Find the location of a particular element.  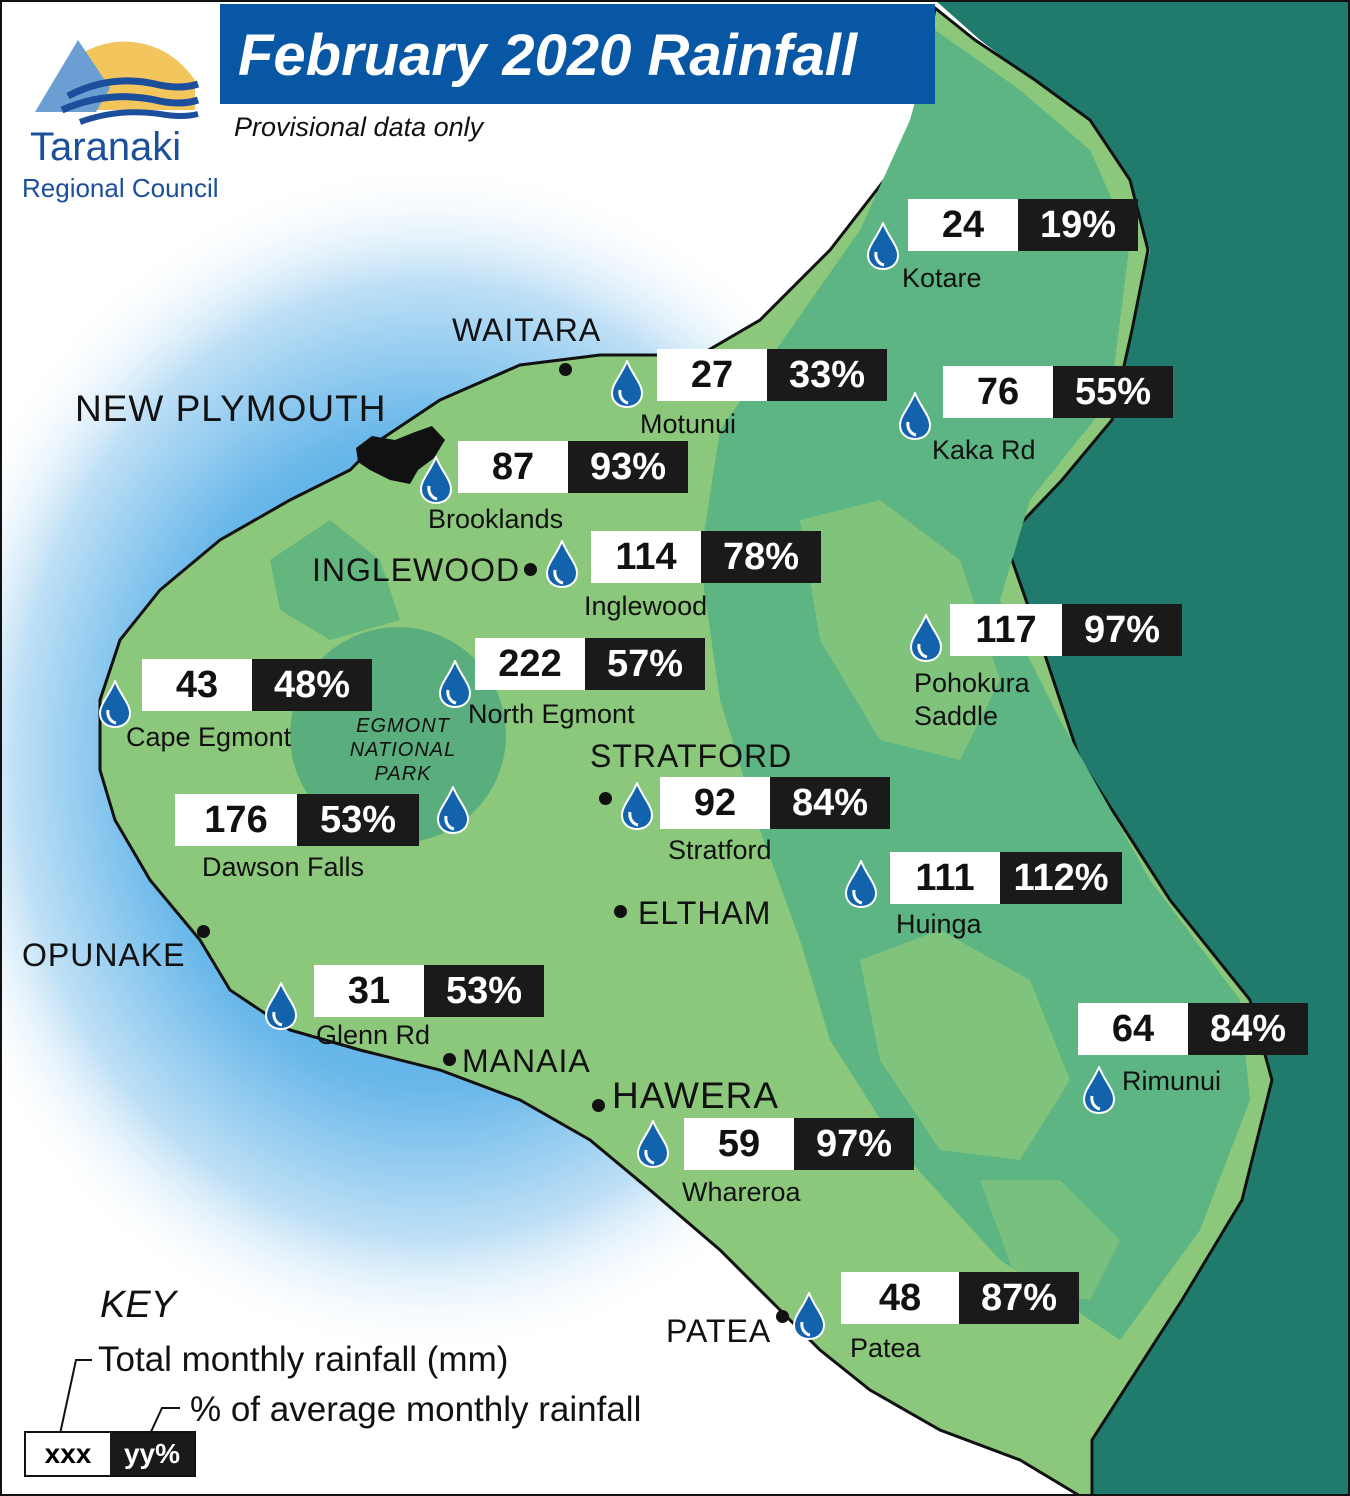

rainfall-mm: 48 is located at coordinates (900, 1298).